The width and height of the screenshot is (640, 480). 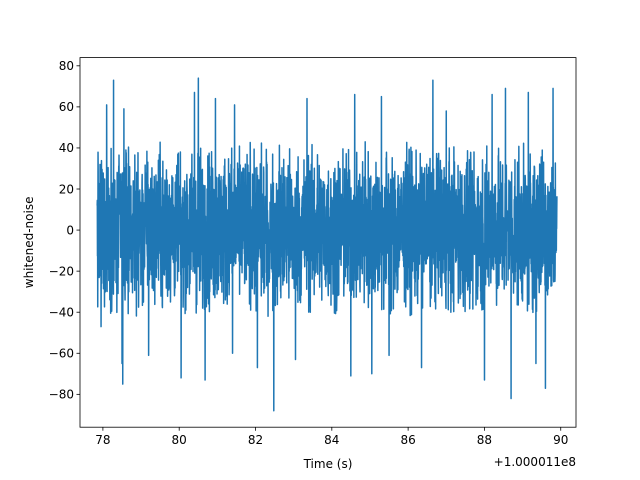 What do you see at coordinates (255, 440) in the screenshot?
I see `x-tick-label: 82` at bounding box center [255, 440].